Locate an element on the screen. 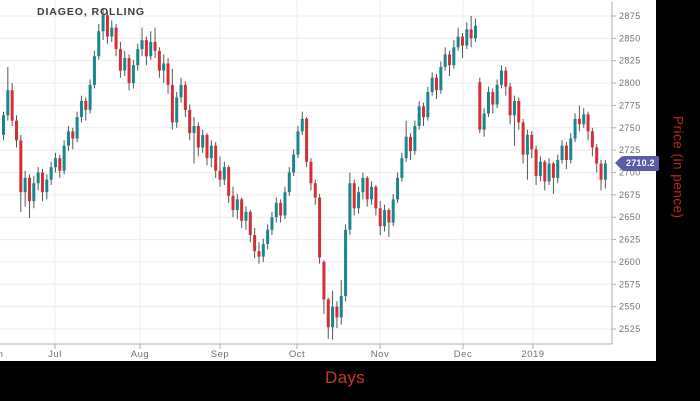  x-tick-label: Jun is located at coordinates (1, 354).